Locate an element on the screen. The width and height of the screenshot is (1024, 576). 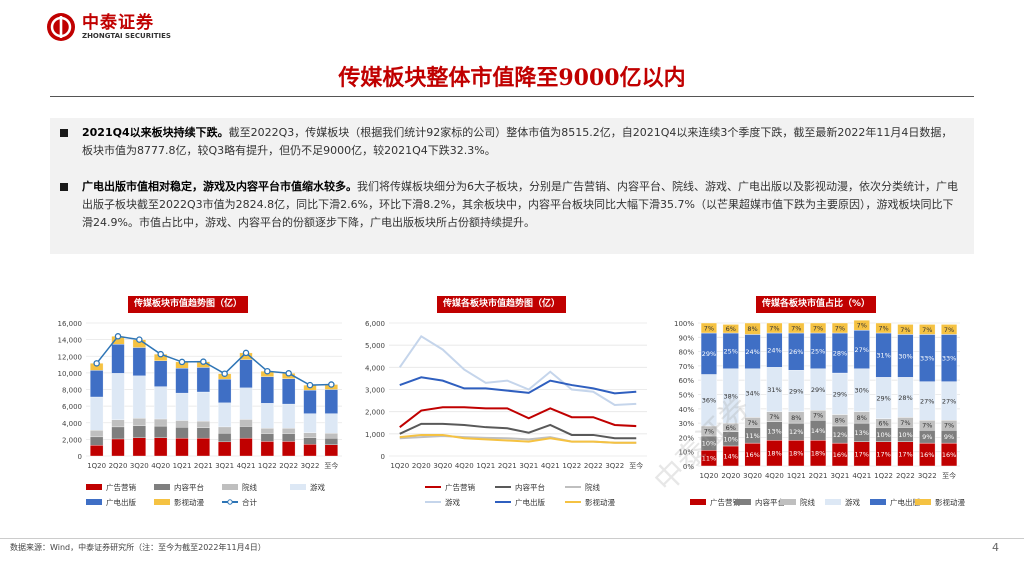
data-label: 12% is located at coordinates (796, 432).